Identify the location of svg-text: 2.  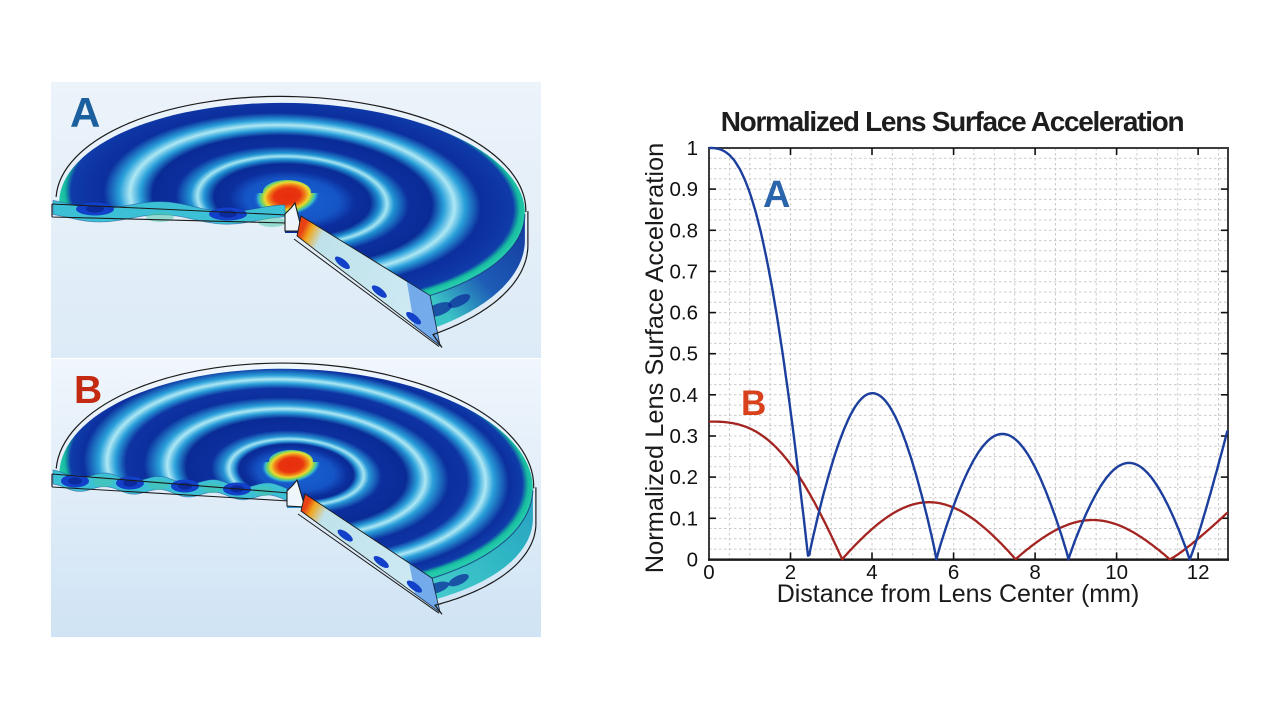
(790, 572).